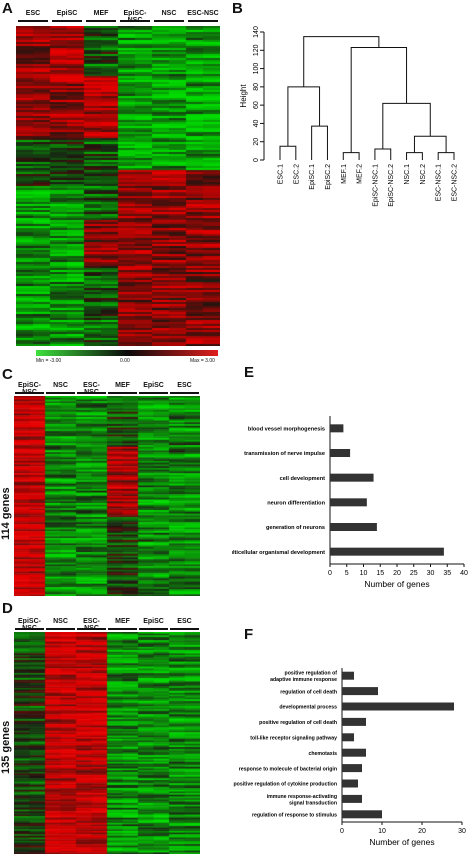 The width and height of the screenshot is (474, 859). I want to click on leaf-label: EpiSC-NSC.2, so click(391, 185).